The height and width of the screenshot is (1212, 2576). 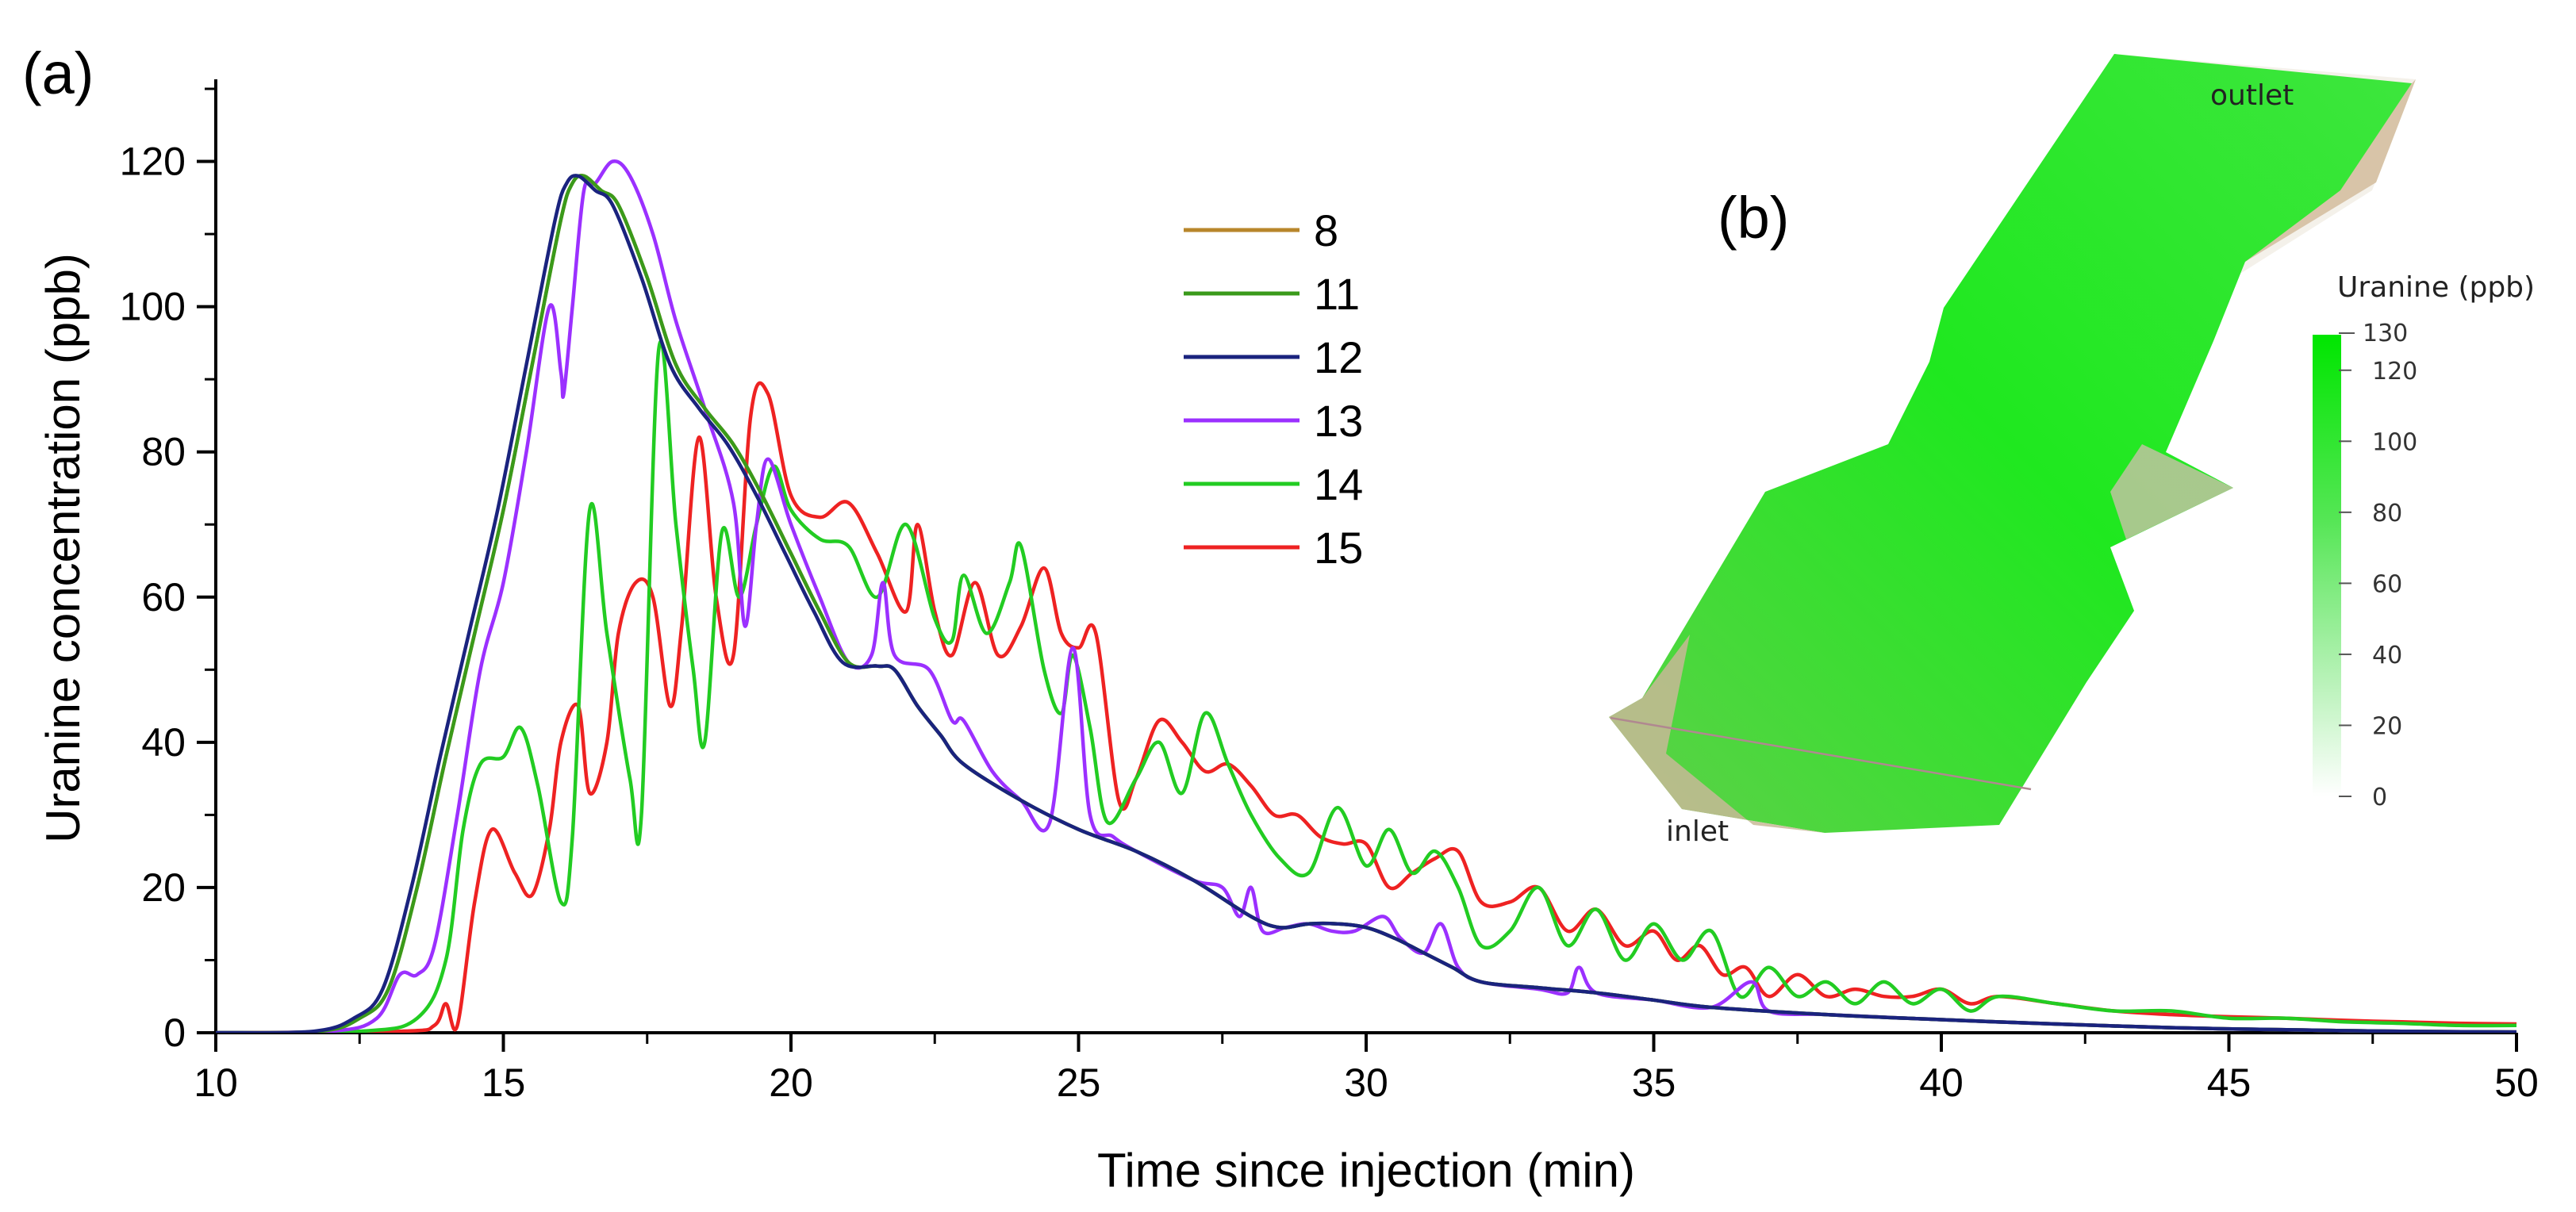 I want to click on legend-label-11: 11, so click(x=1337, y=294).